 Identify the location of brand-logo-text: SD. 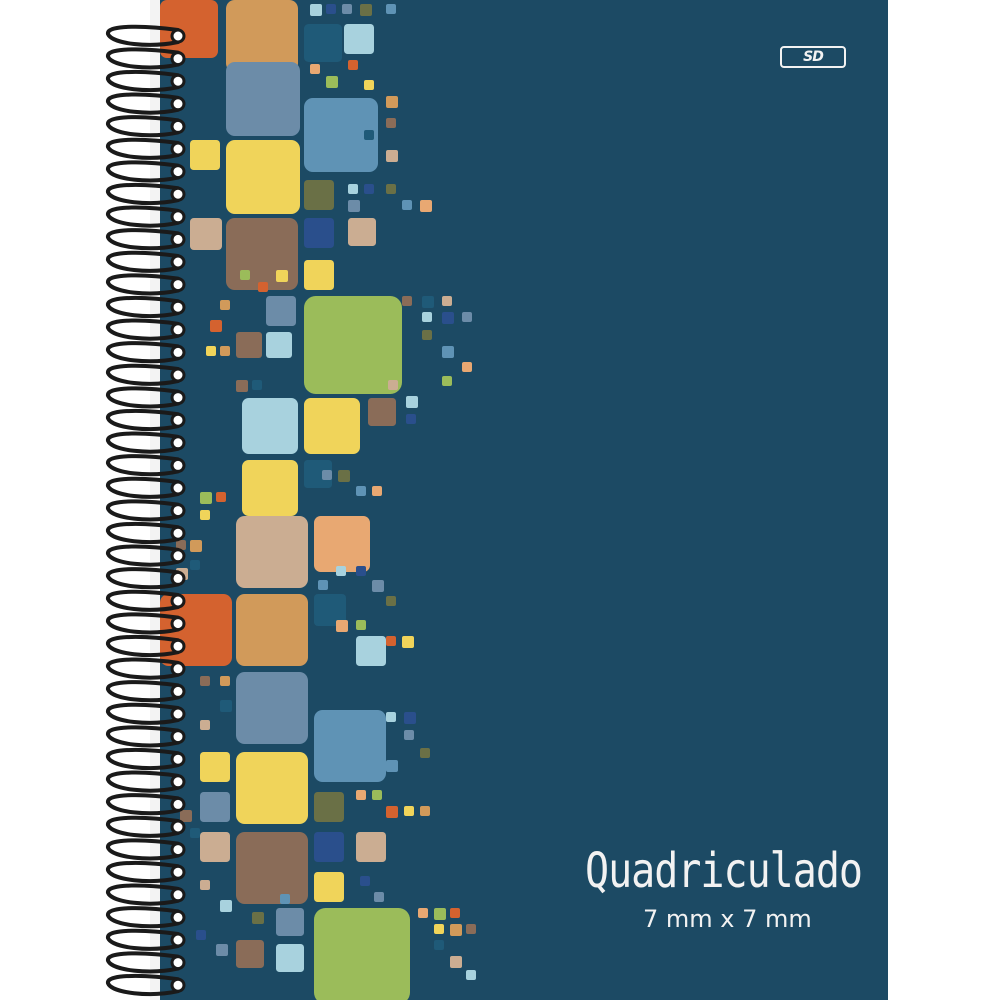
(813, 57).